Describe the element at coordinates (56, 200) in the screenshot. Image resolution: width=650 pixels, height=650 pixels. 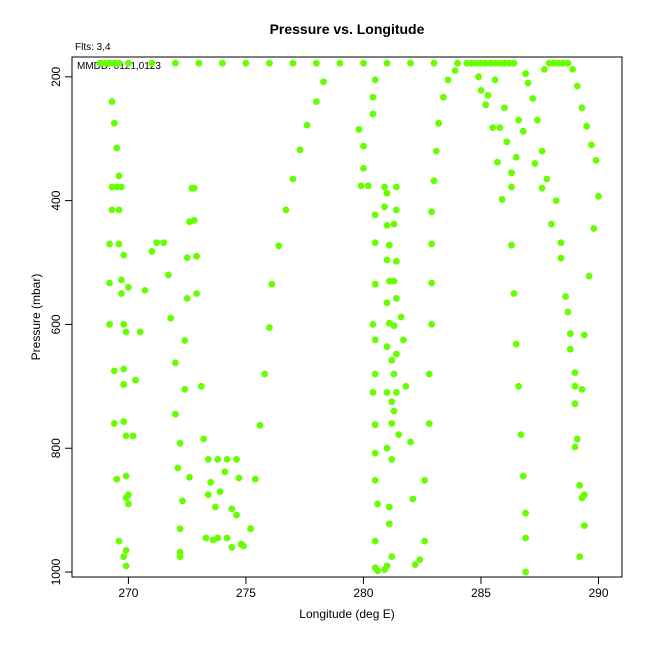
I see `y-tick-label: 400` at that location.